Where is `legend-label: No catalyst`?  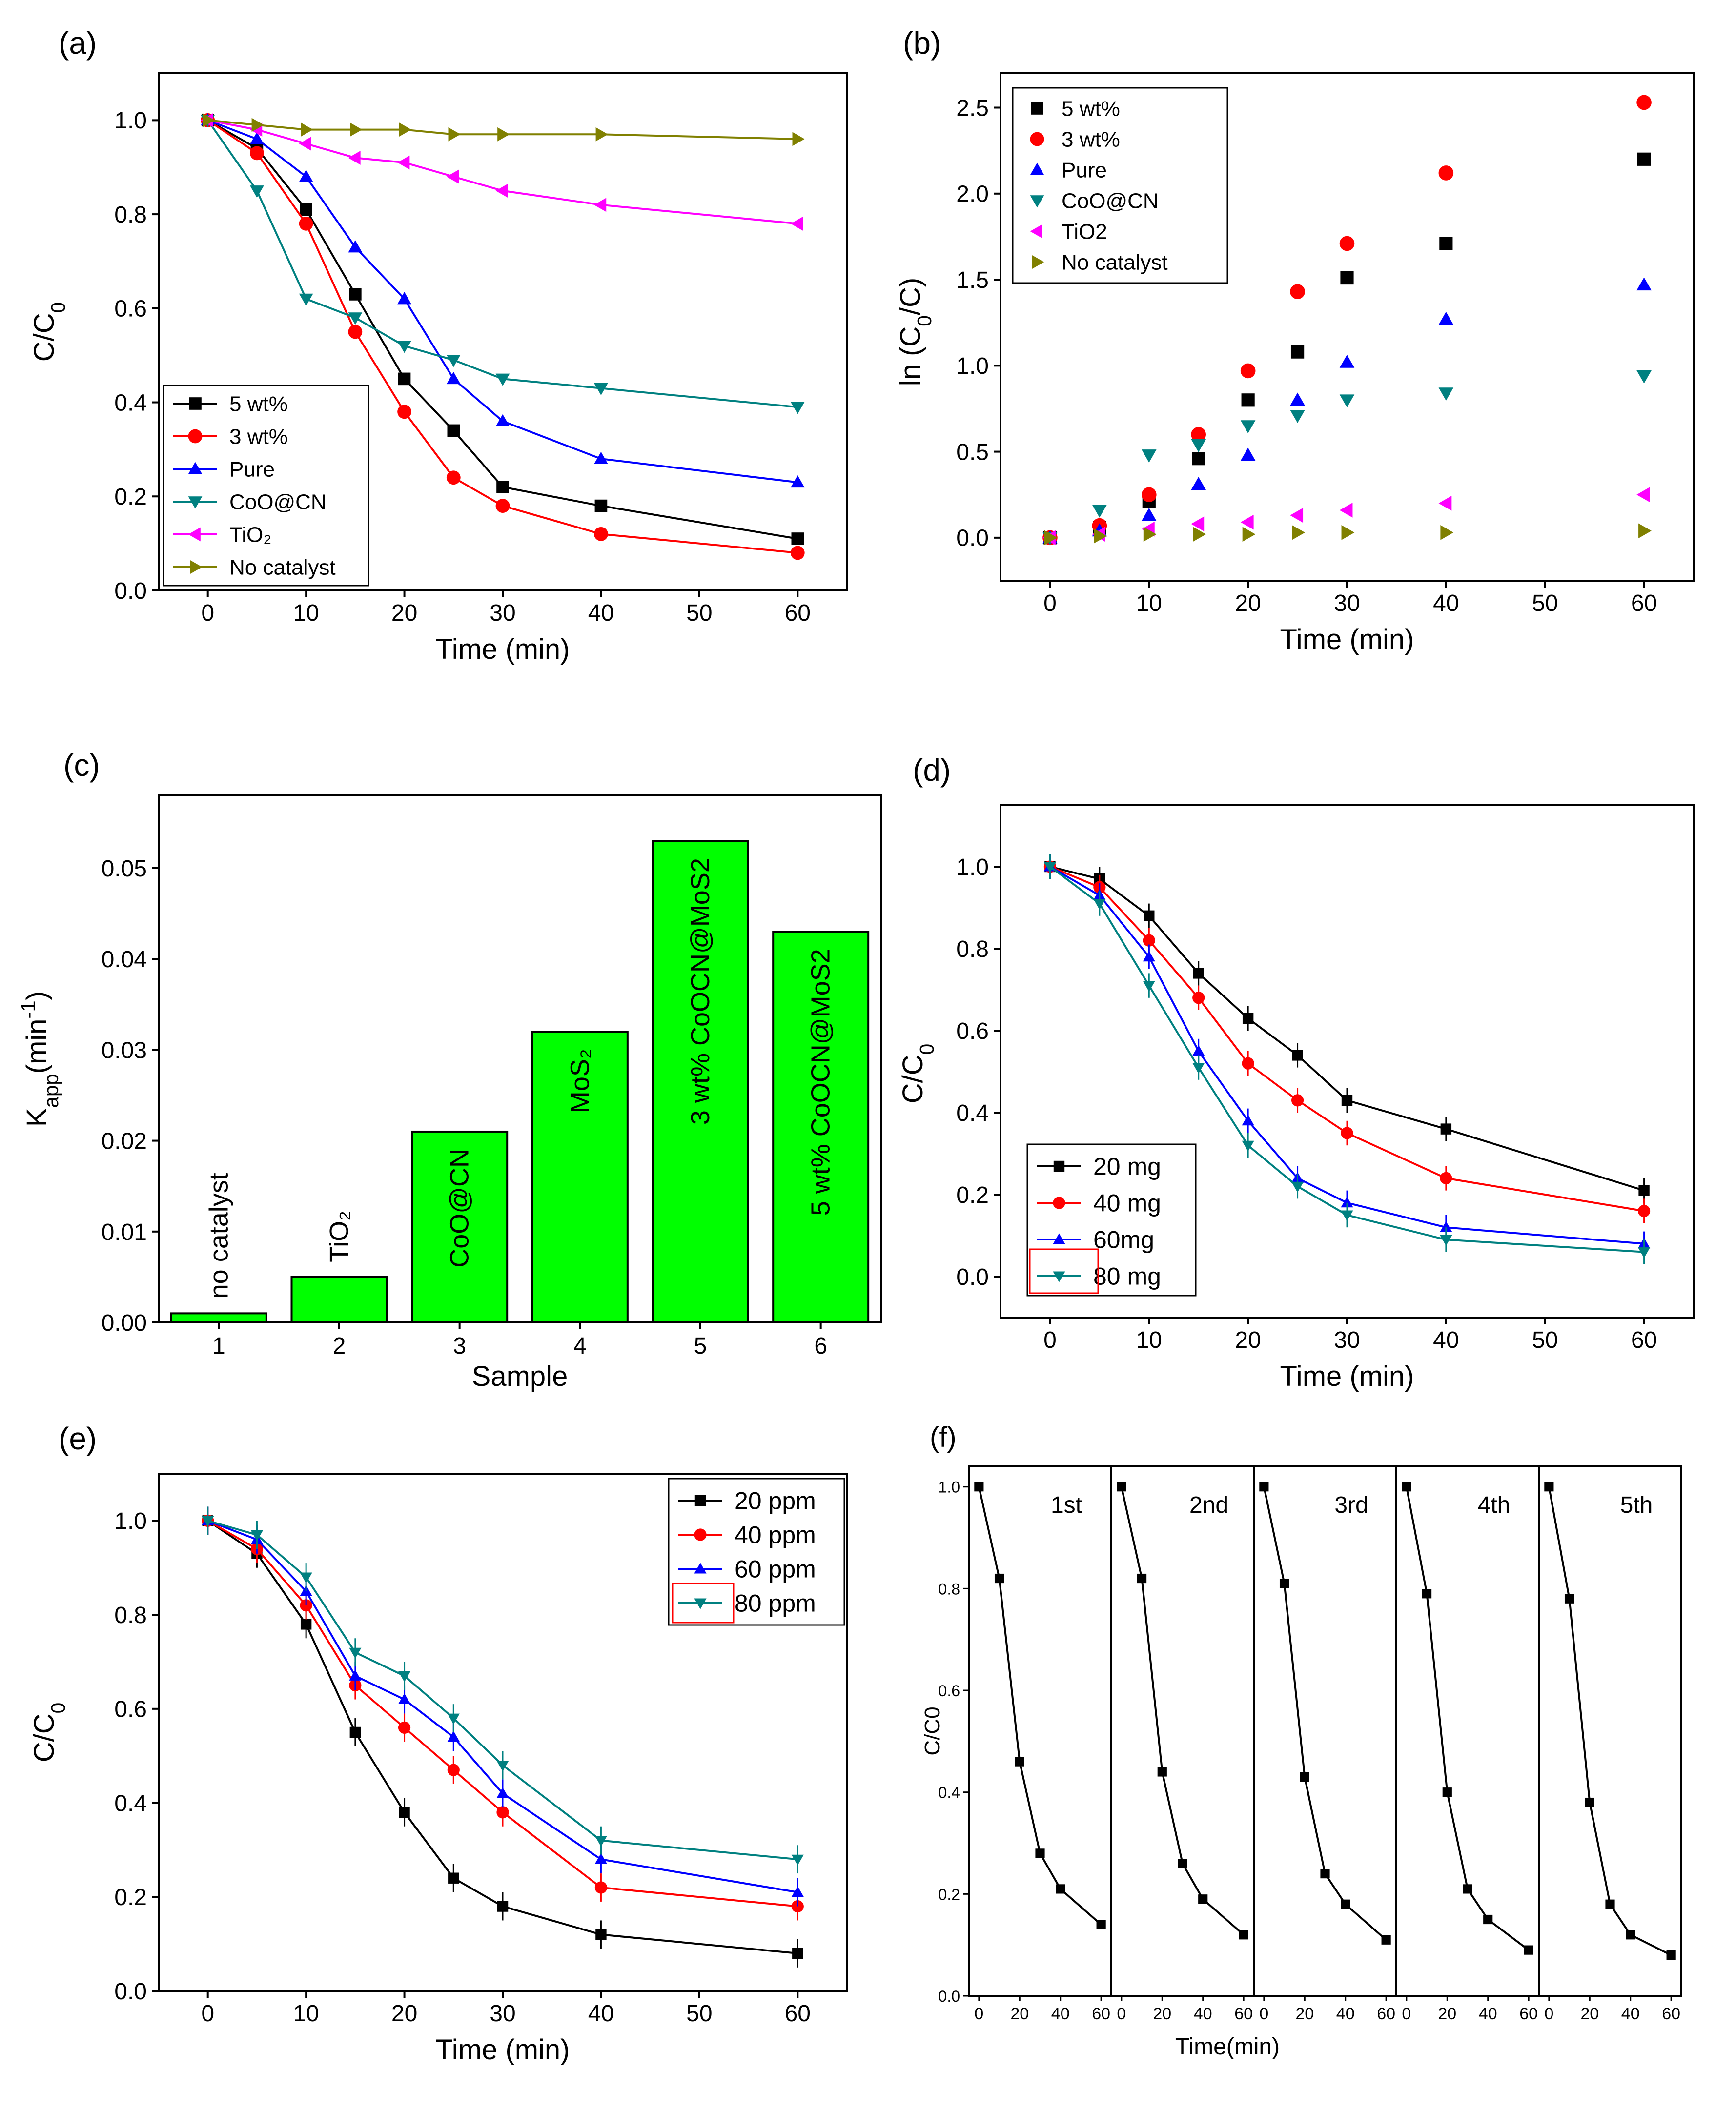 legend-label: No catalyst is located at coordinates (282, 567).